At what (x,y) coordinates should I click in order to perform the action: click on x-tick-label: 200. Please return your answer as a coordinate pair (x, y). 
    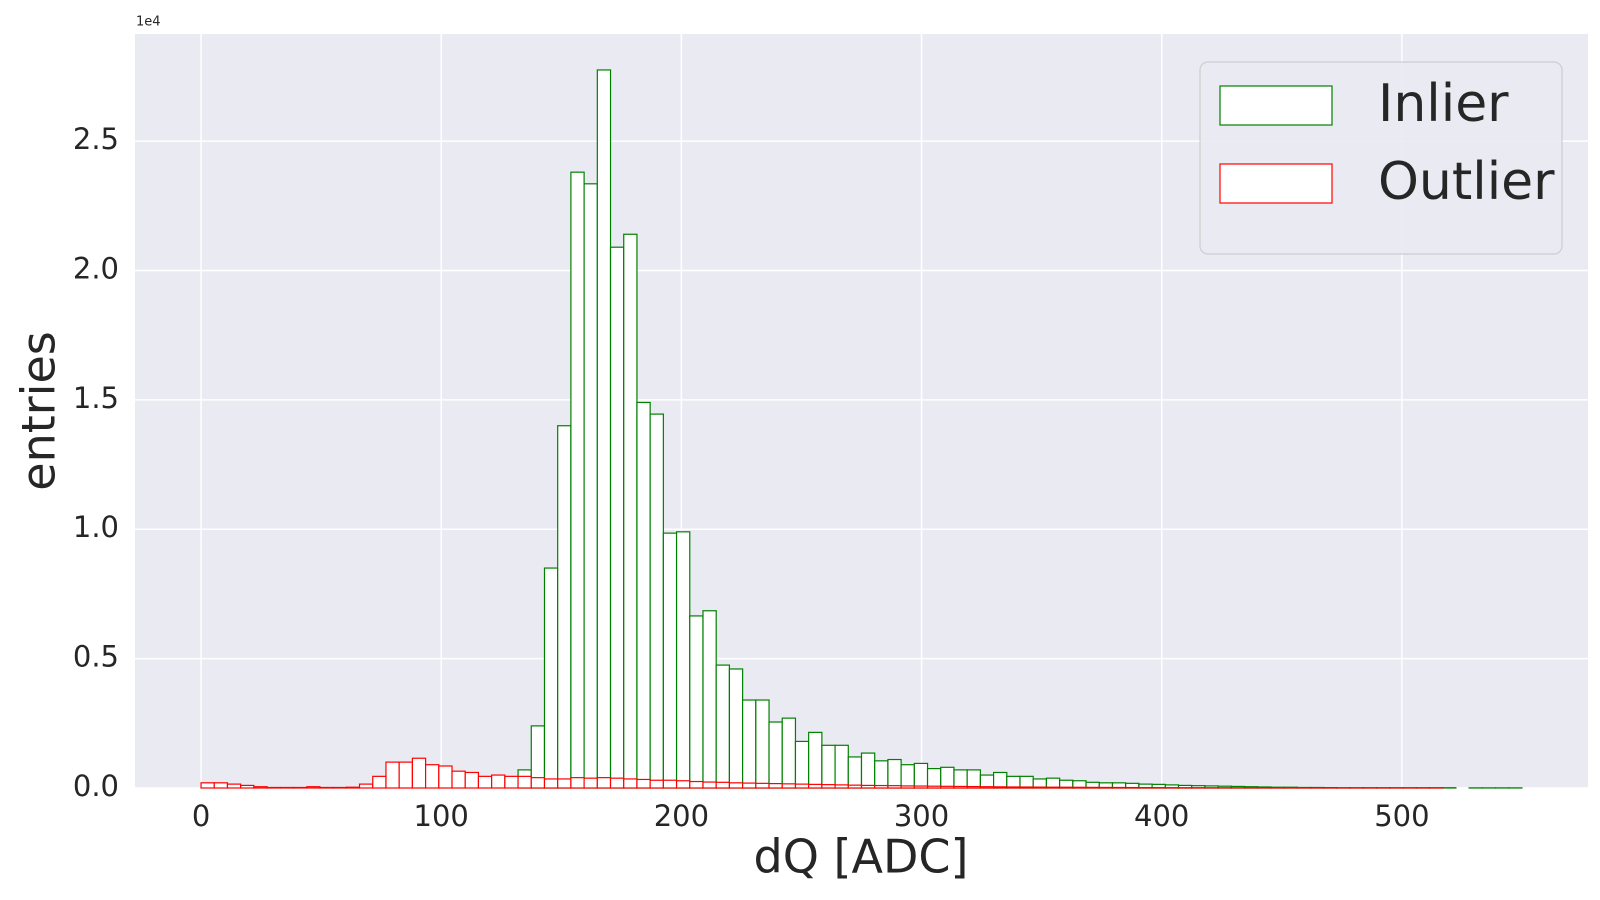
    Looking at the image, I should click on (681, 816).